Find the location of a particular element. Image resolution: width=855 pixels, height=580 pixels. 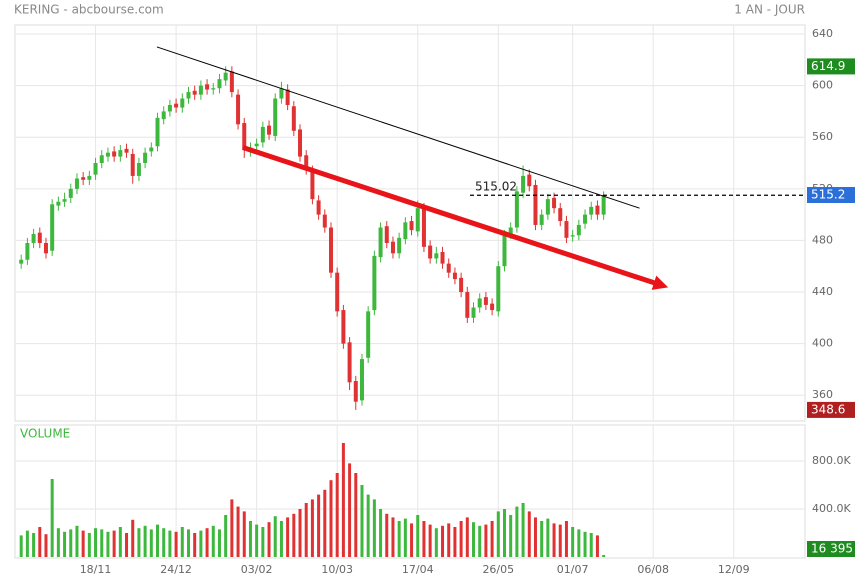

price-badge-label: 348.6 is located at coordinates (828, 409).